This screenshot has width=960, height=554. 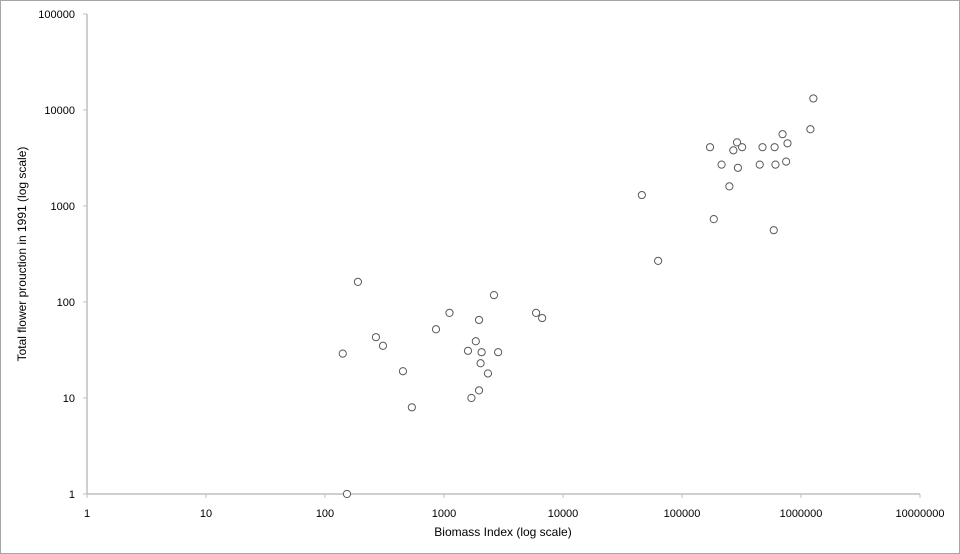 I want to click on x-tick-label: 1000, so click(x=444, y=514).